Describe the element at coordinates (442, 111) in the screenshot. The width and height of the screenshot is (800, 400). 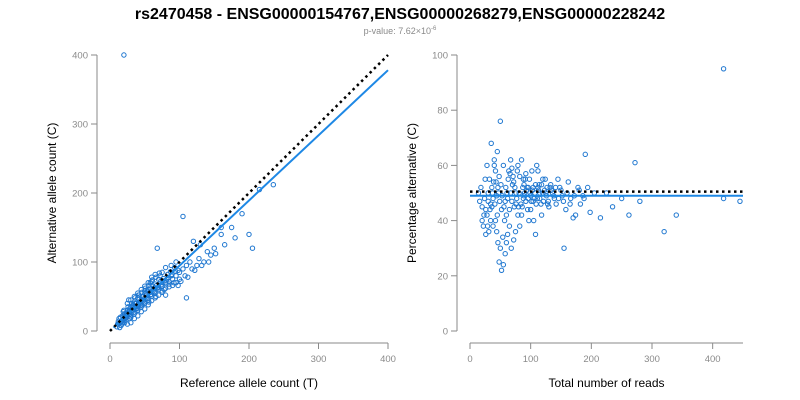
I see `y-tick-label: 80` at that location.